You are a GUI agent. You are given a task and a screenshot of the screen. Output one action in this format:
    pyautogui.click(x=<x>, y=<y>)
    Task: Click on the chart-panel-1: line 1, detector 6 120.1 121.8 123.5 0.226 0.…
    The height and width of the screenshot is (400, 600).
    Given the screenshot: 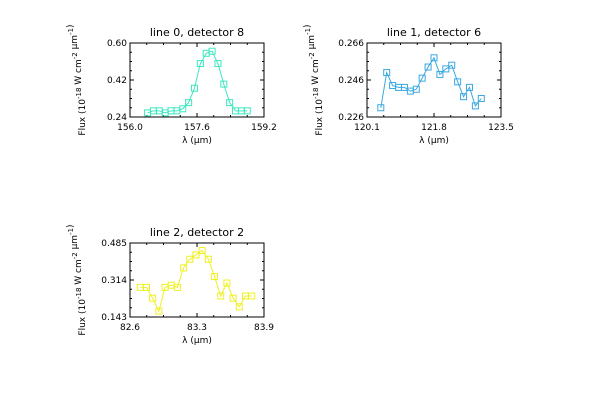 What is the action you would take?
    pyautogui.click(x=408, y=85)
    